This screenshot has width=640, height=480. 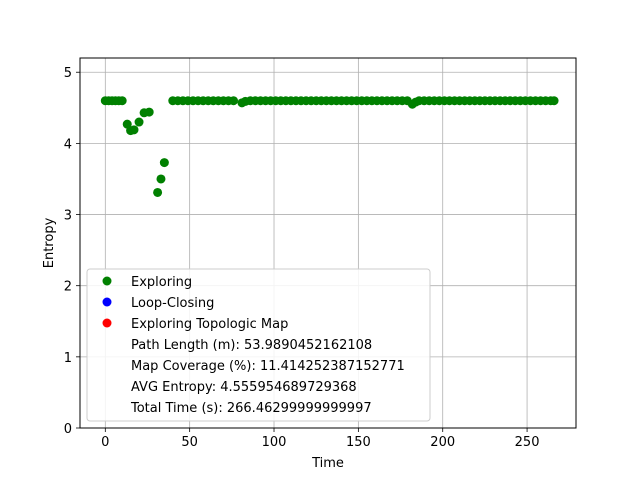 What do you see at coordinates (442, 442) in the screenshot?
I see `x-tick-label: 200` at bounding box center [442, 442].